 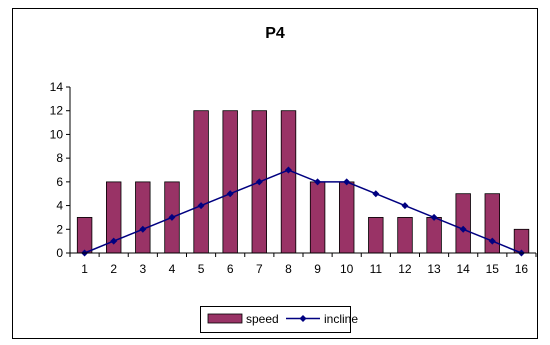 I want to click on legend: speed incline, so click(x=279, y=319).